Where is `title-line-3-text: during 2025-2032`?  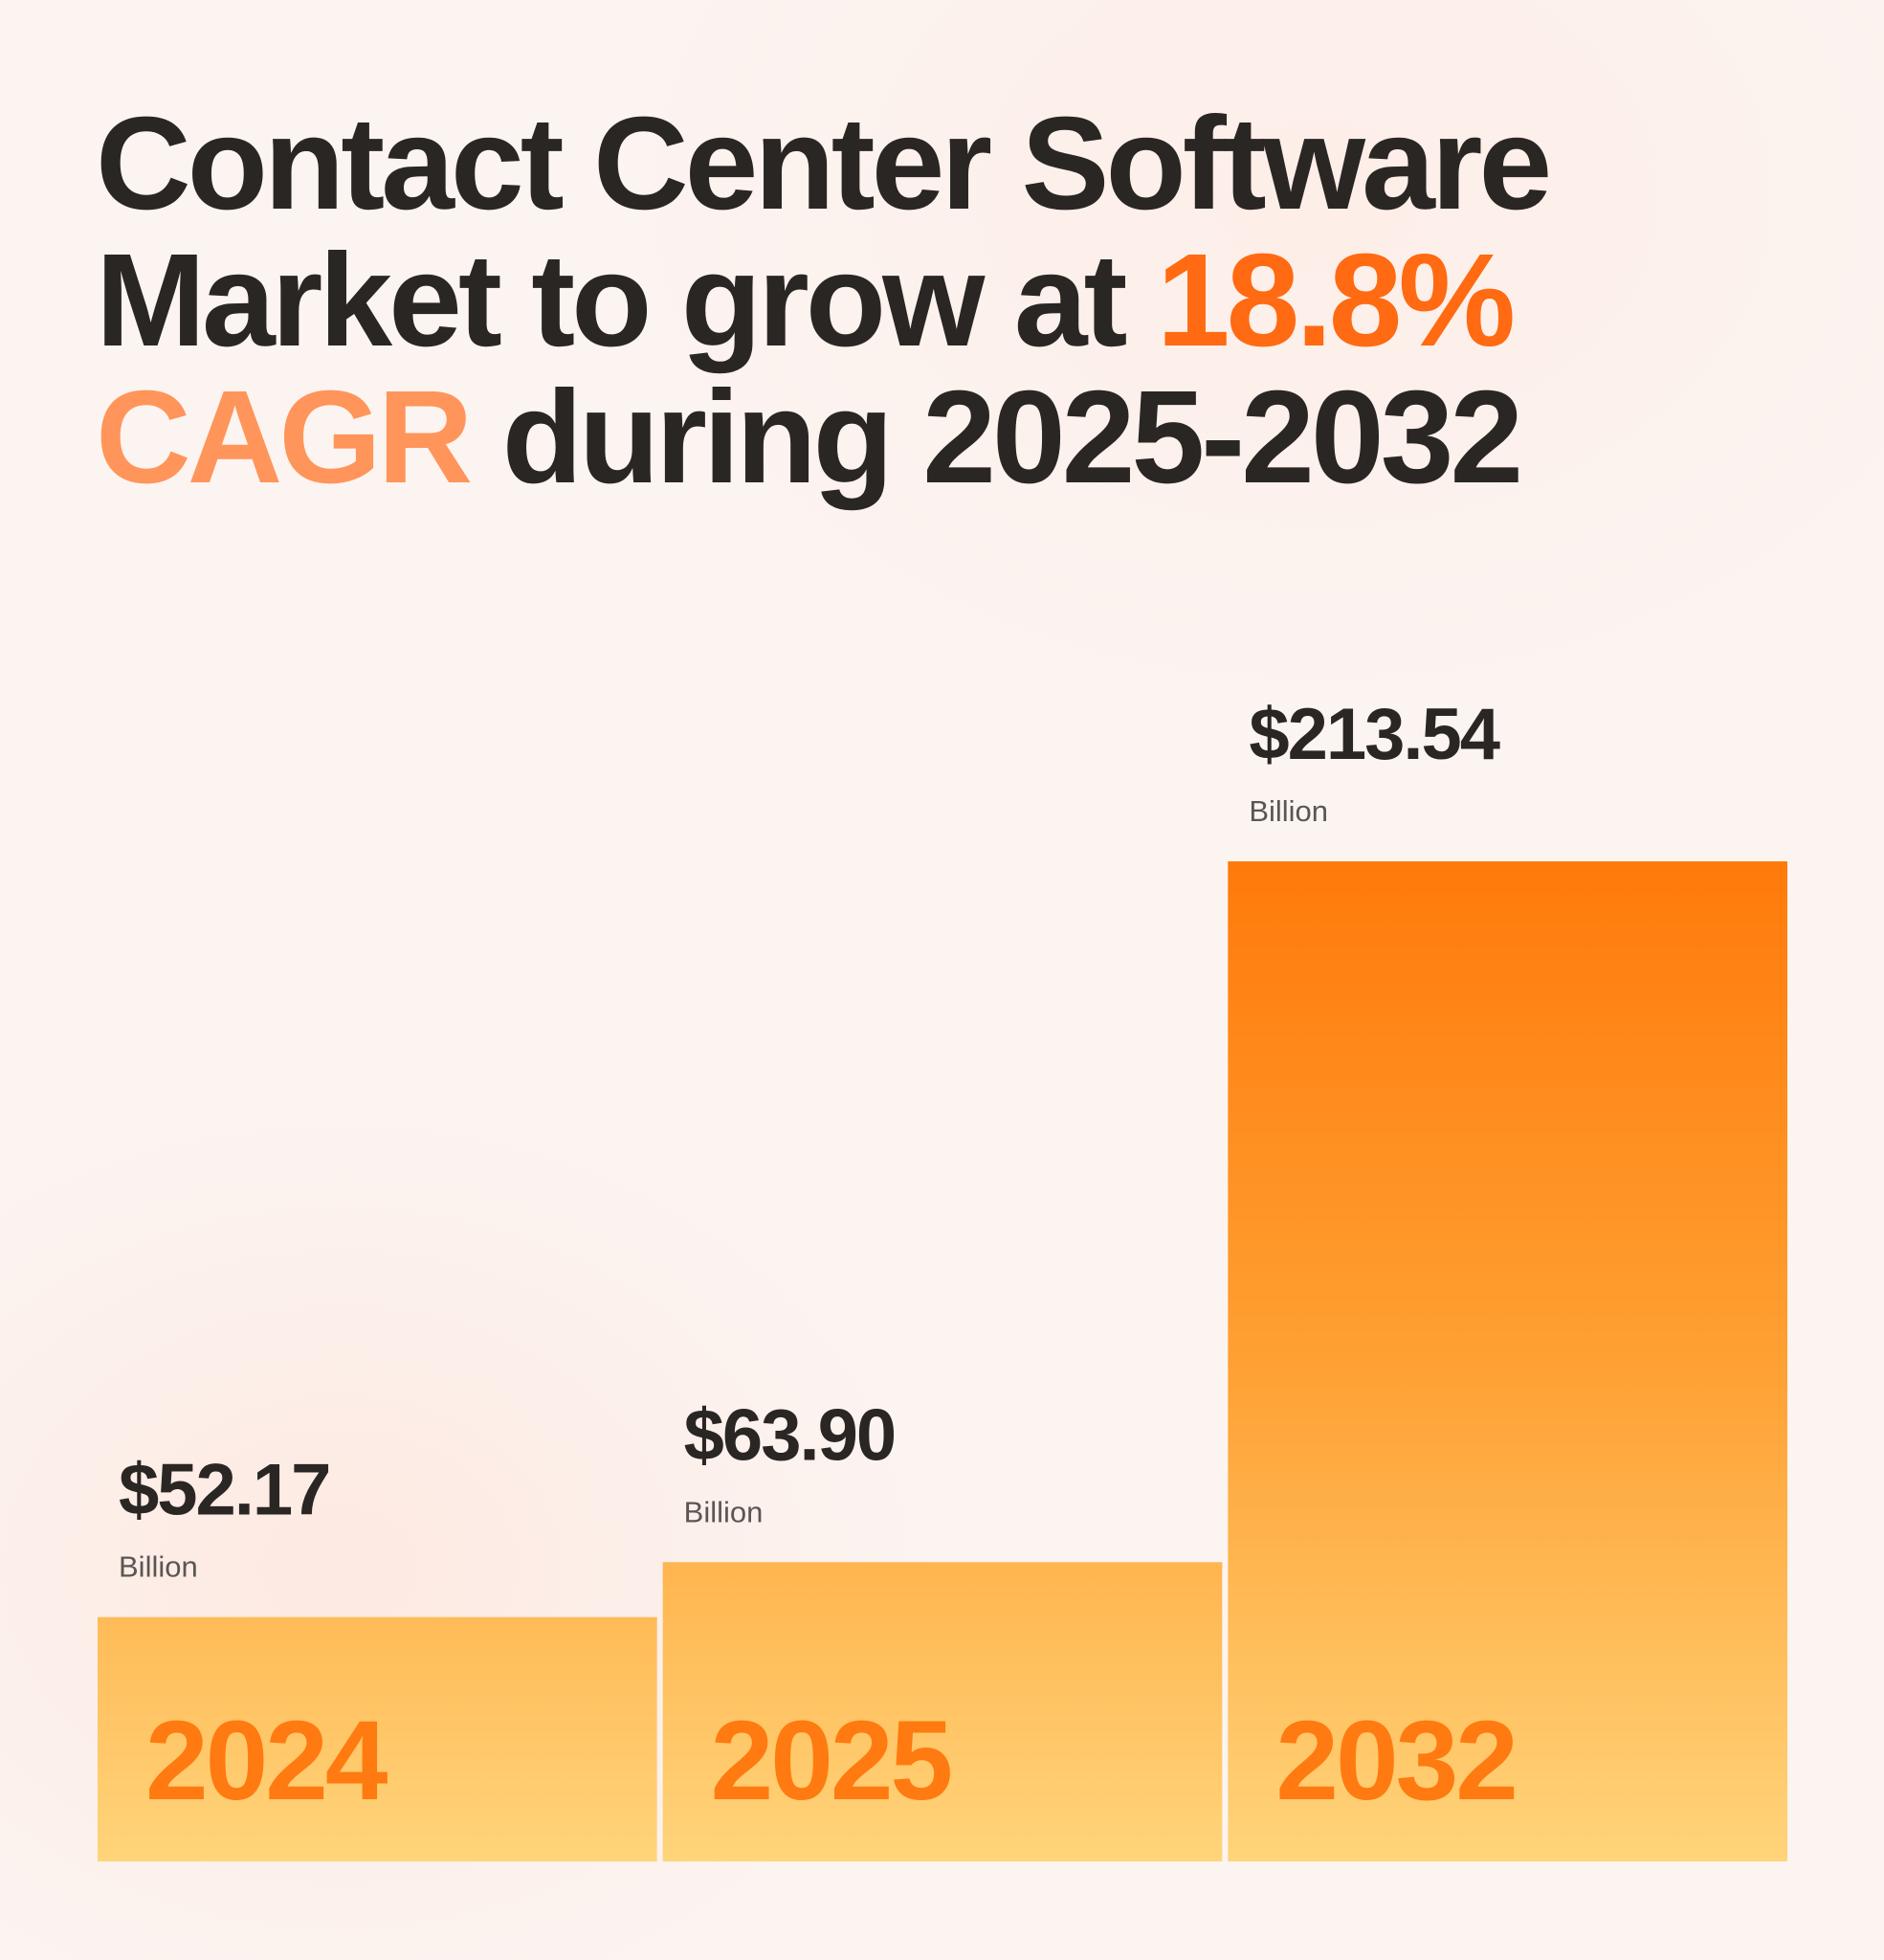
title-line-3-text: during 2025-2032 is located at coordinates (996, 437).